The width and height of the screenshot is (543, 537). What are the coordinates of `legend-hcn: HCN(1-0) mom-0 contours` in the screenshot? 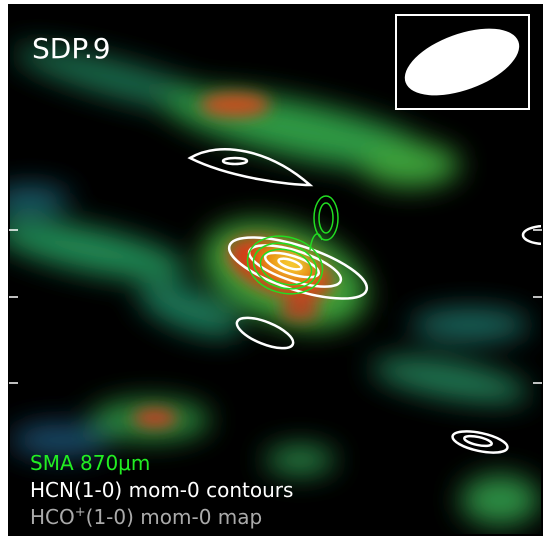 It's located at (161, 490).